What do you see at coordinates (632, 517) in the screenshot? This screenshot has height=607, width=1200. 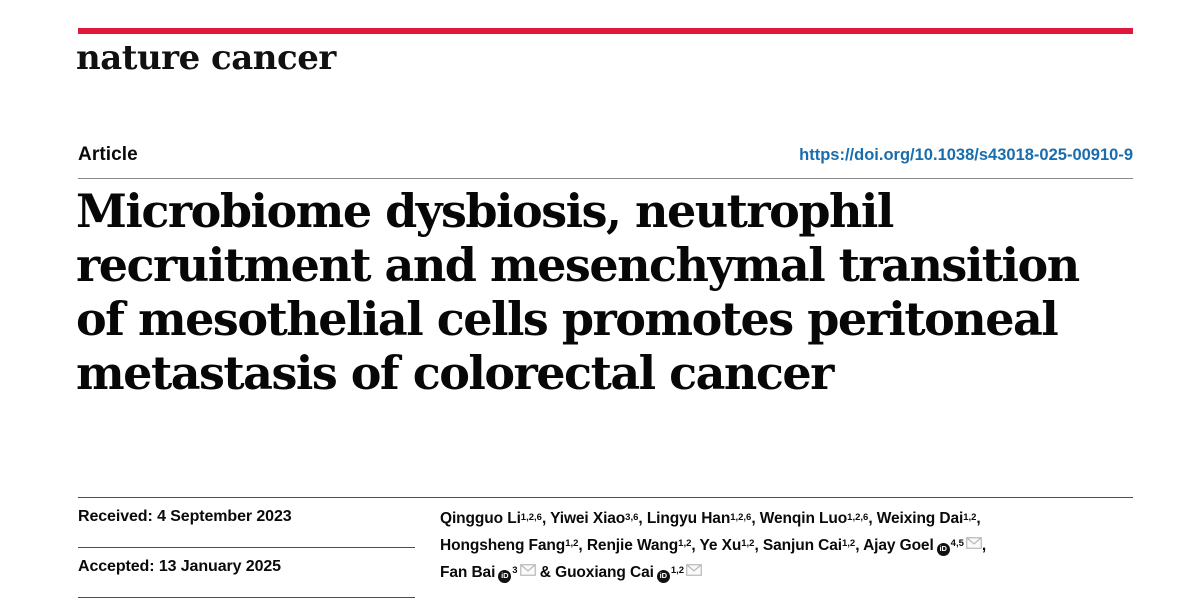 I see `author-affiliation-superscript: 3,6` at bounding box center [632, 517].